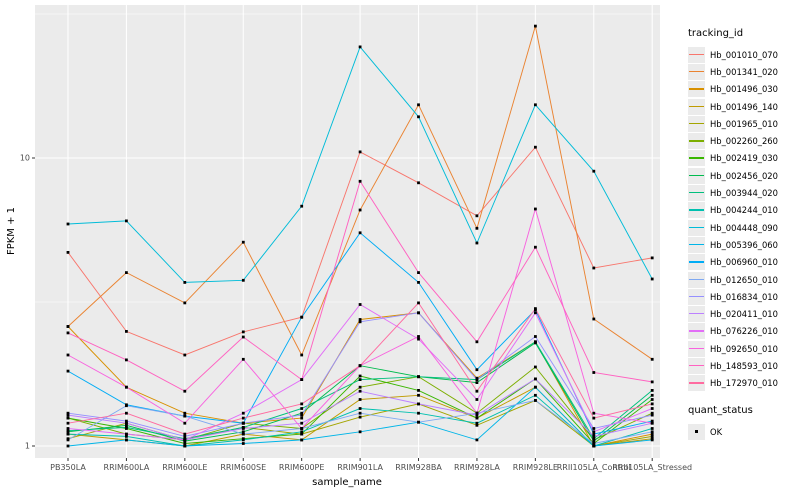 This screenshot has height=500, width=800. What do you see at coordinates (301, 467) in the screenshot?
I see `x-tick-label-RRIM600PE: RRIM600PE` at bounding box center [301, 467].